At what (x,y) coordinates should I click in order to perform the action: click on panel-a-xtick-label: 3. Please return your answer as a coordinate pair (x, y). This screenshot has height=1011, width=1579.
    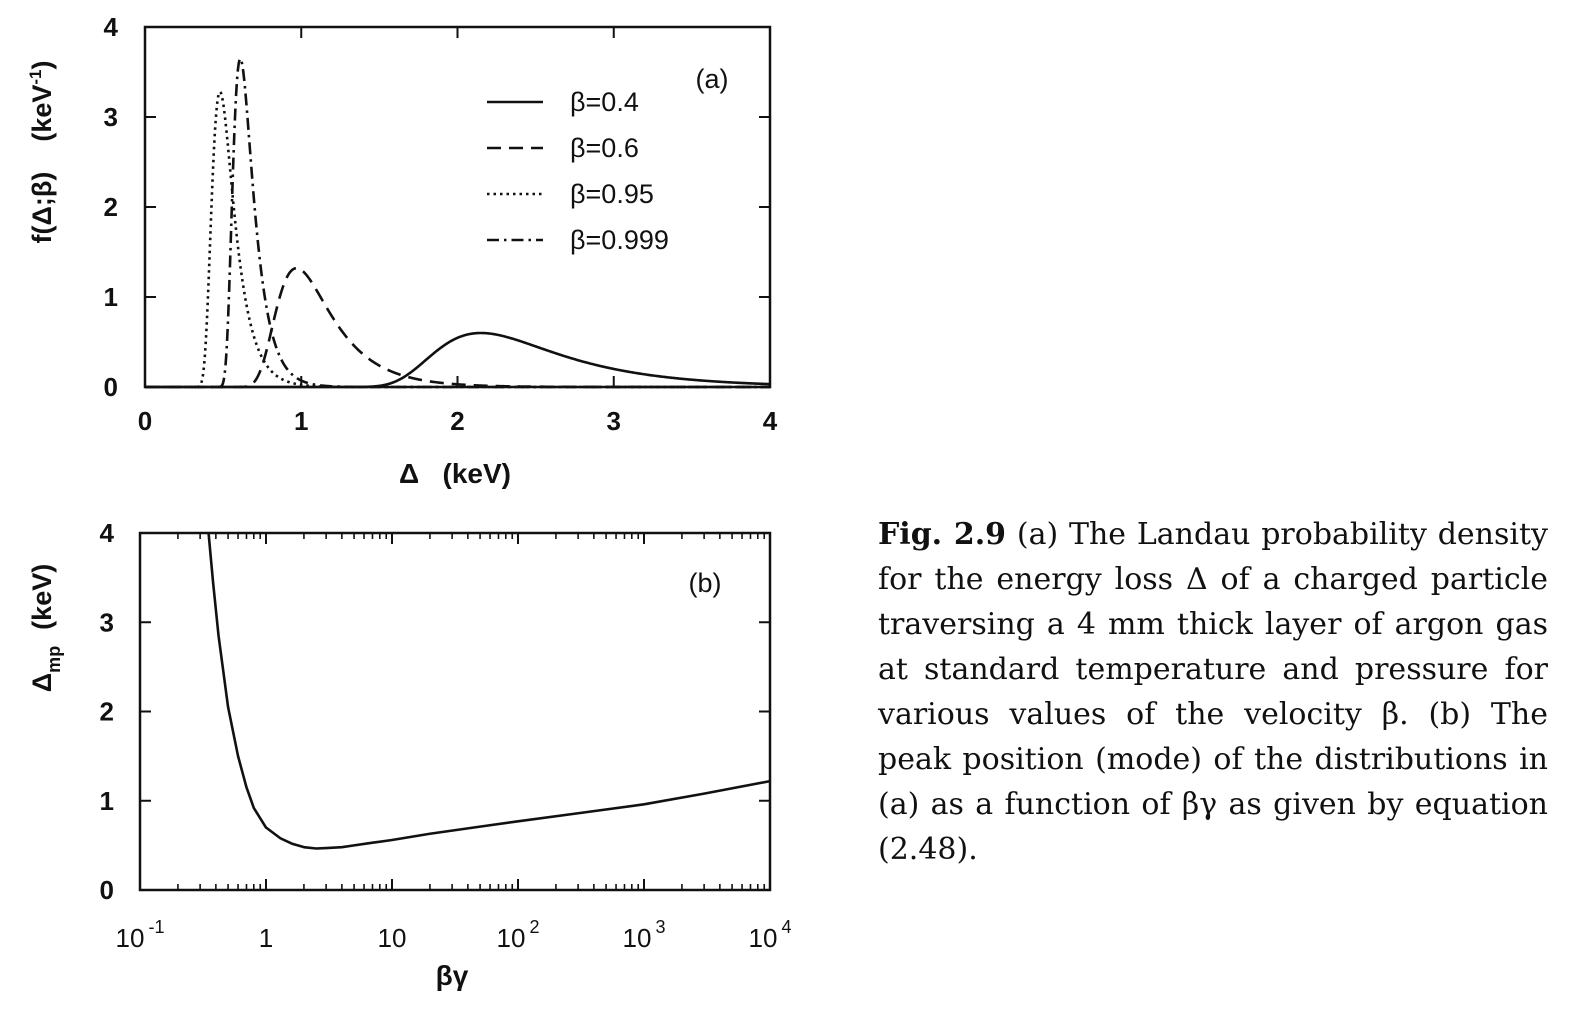
    Looking at the image, I should click on (614, 421).